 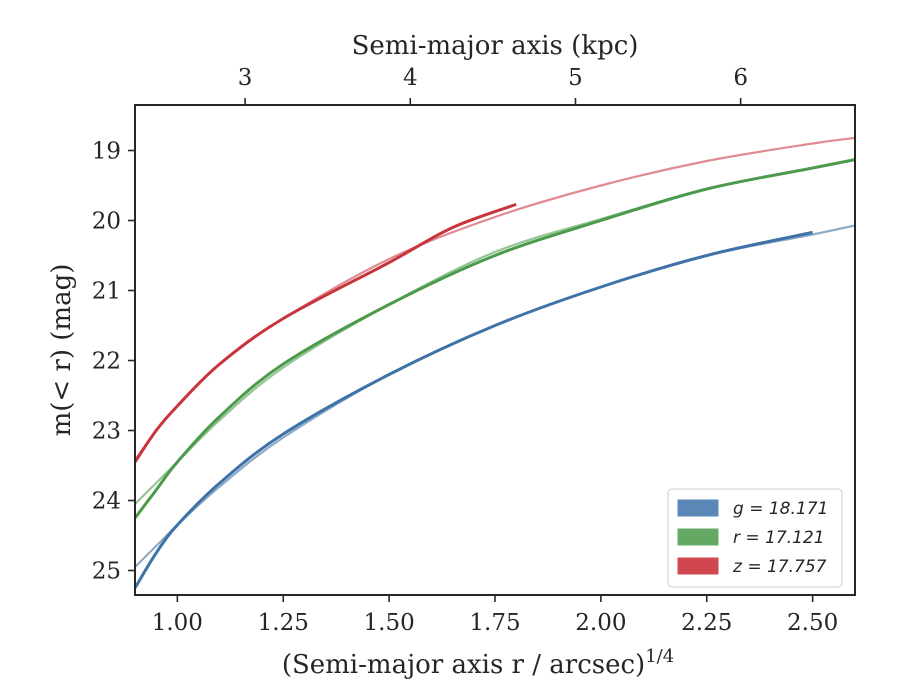 What do you see at coordinates (62, 350) in the screenshot?
I see `y-axis-label: m(< r) (mag)` at bounding box center [62, 350].